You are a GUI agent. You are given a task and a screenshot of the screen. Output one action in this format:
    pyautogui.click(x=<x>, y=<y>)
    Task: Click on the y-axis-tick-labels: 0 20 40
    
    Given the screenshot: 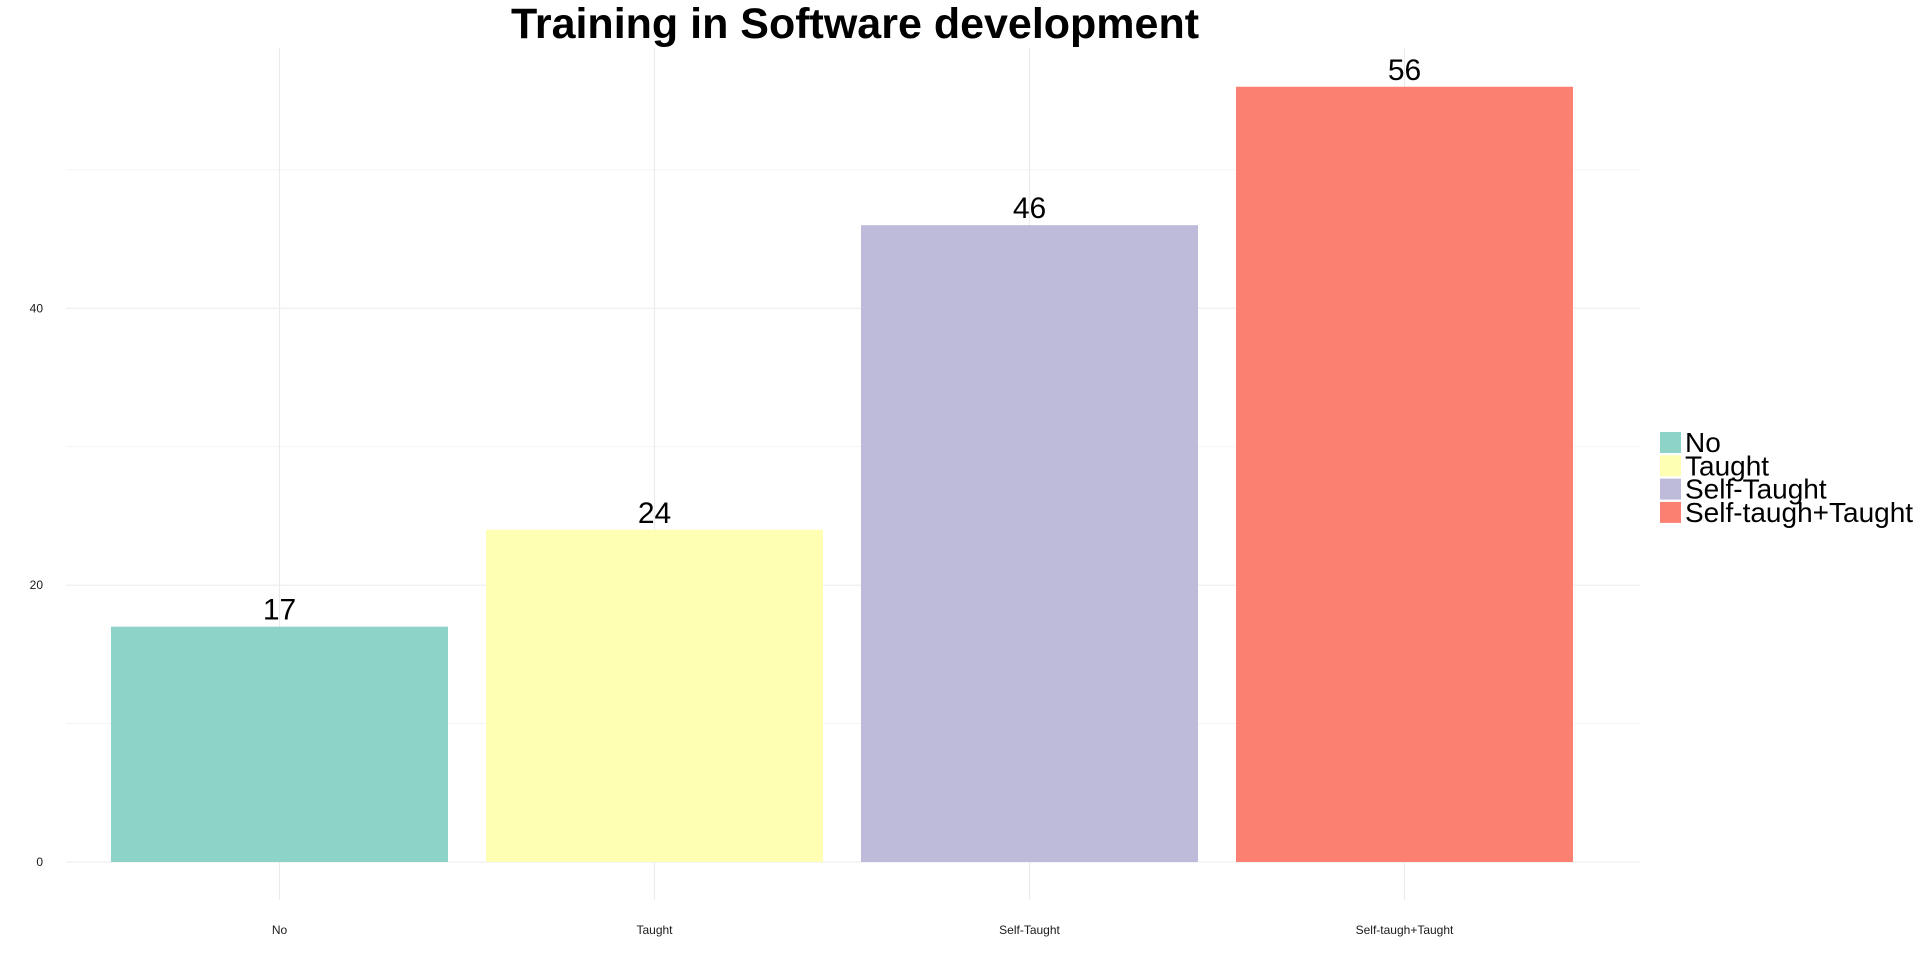 What is the action you would take?
    pyautogui.click(x=37, y=585)
    